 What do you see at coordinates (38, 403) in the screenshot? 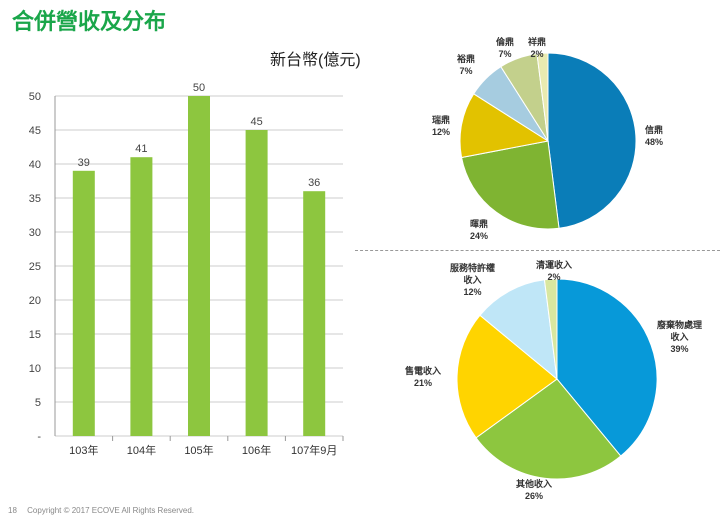
I see `y-tick-label: 5` at bounding box center [38, 403].